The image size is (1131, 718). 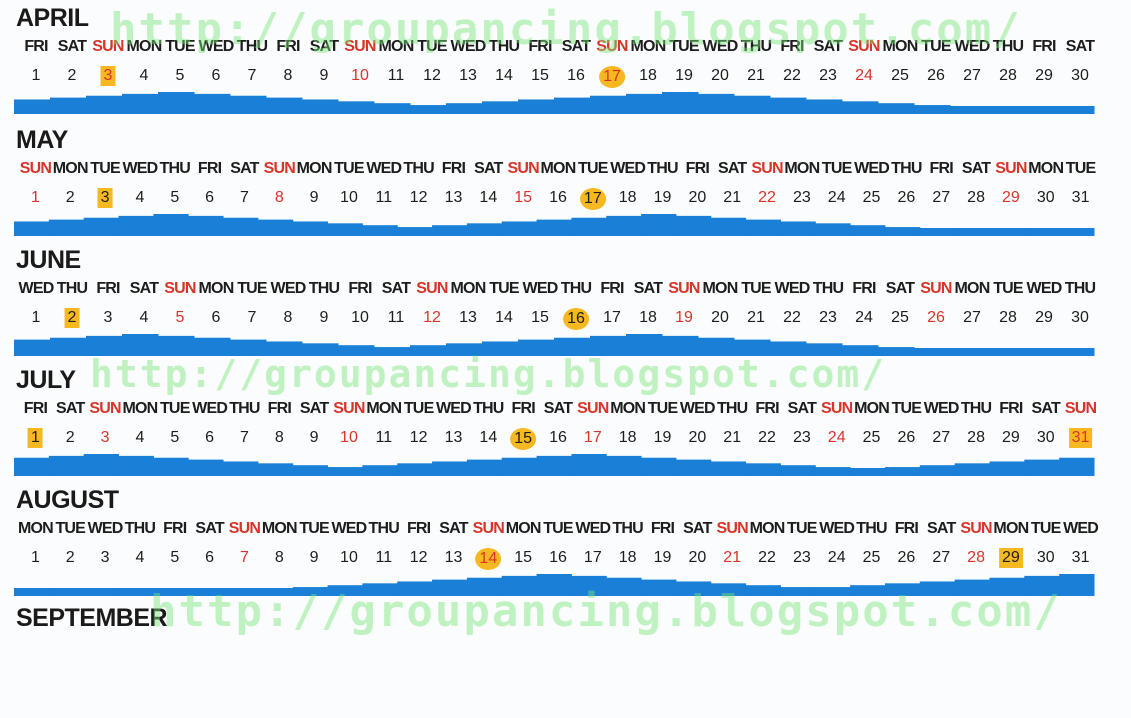 I want to click on day-number: 16, so click(x=558, y=197).